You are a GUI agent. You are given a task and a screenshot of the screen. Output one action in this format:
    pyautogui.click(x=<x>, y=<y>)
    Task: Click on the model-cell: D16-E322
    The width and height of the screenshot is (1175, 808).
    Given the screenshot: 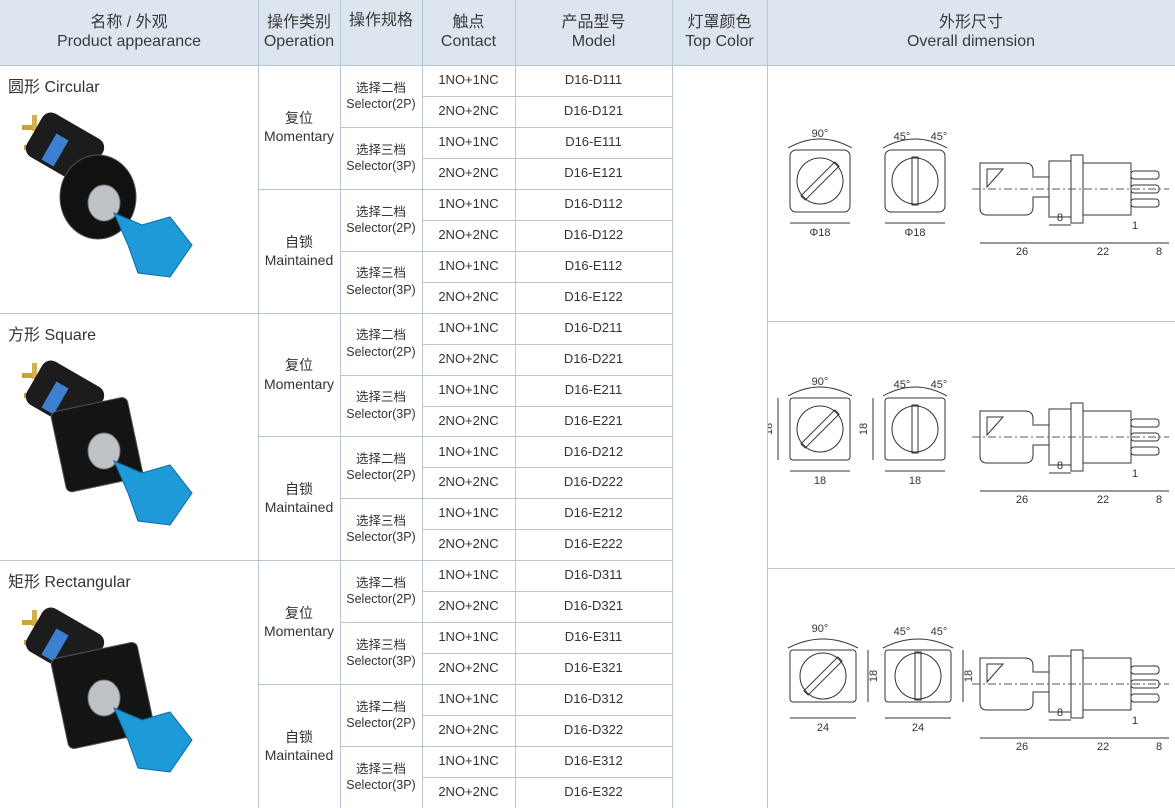 What is the action you would take?
    pyautogui.click(x=593, y=792)
    